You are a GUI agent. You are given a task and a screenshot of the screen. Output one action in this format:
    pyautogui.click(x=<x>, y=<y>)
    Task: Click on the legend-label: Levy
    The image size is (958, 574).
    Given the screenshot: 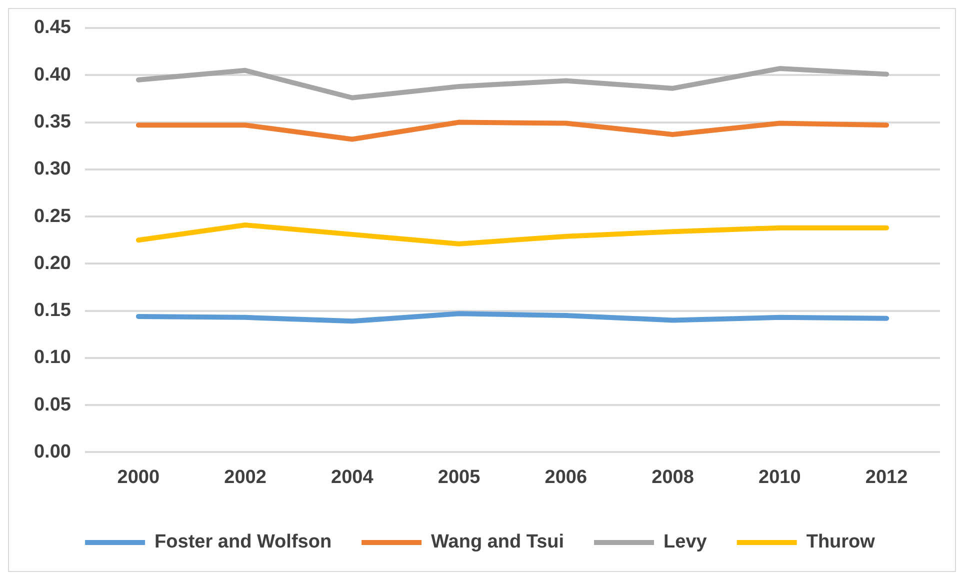 What is the action you would take?
    pyautogui.click(x=686, y=542)
    